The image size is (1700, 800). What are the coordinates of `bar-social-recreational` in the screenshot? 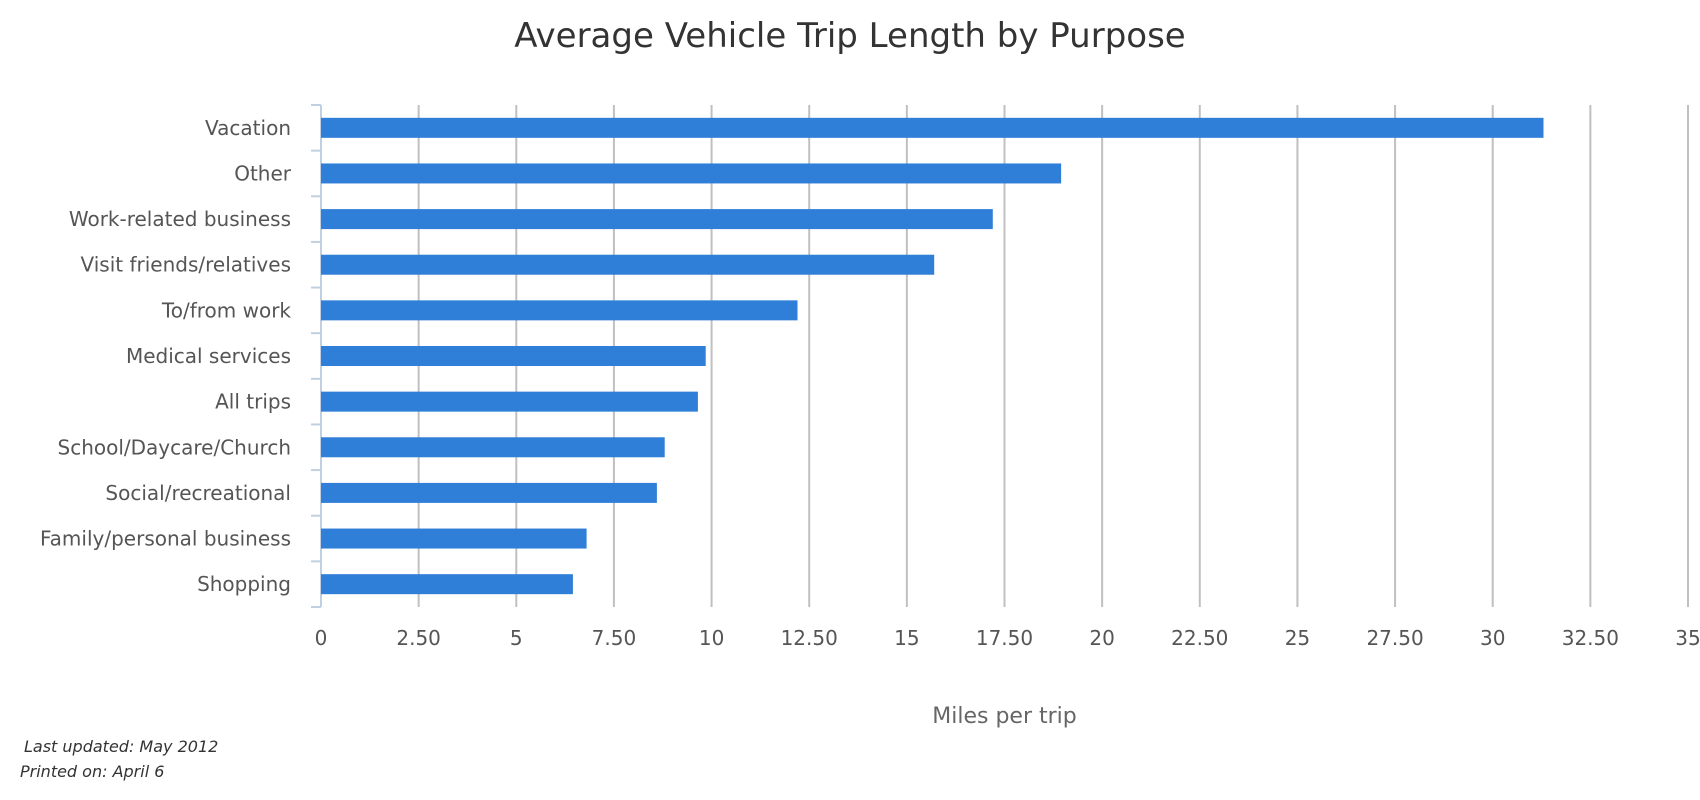 It's located at (489, 492).